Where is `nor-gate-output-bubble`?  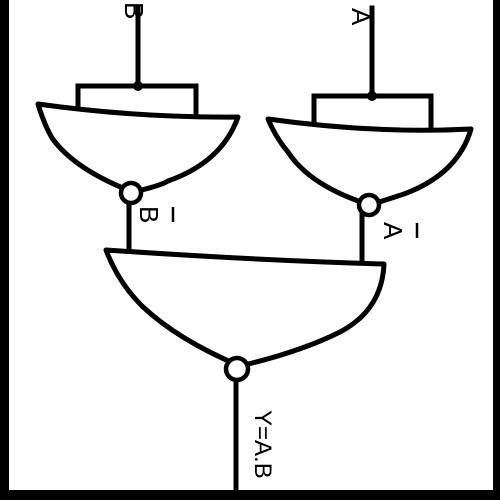 nor-gate-output-bubble is located at coordinates (237, 369).